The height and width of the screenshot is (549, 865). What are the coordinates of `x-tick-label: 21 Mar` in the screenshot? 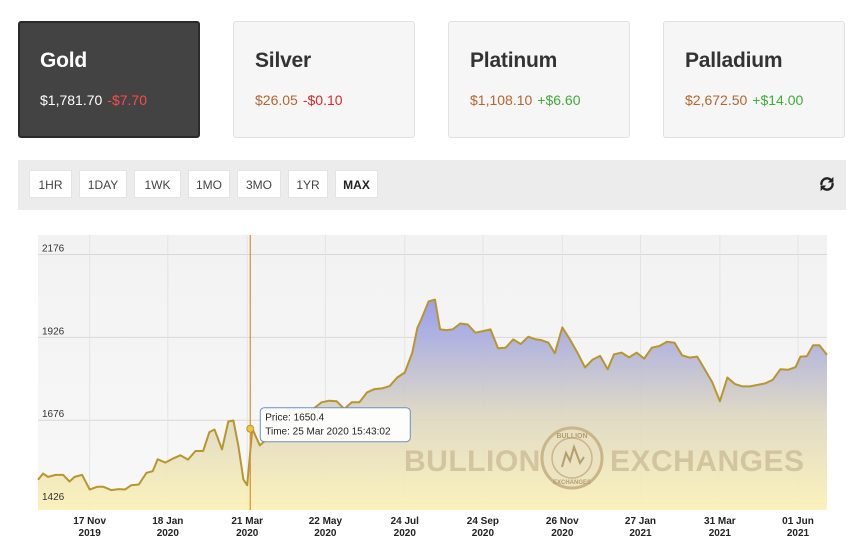 It's located at (247, 521).